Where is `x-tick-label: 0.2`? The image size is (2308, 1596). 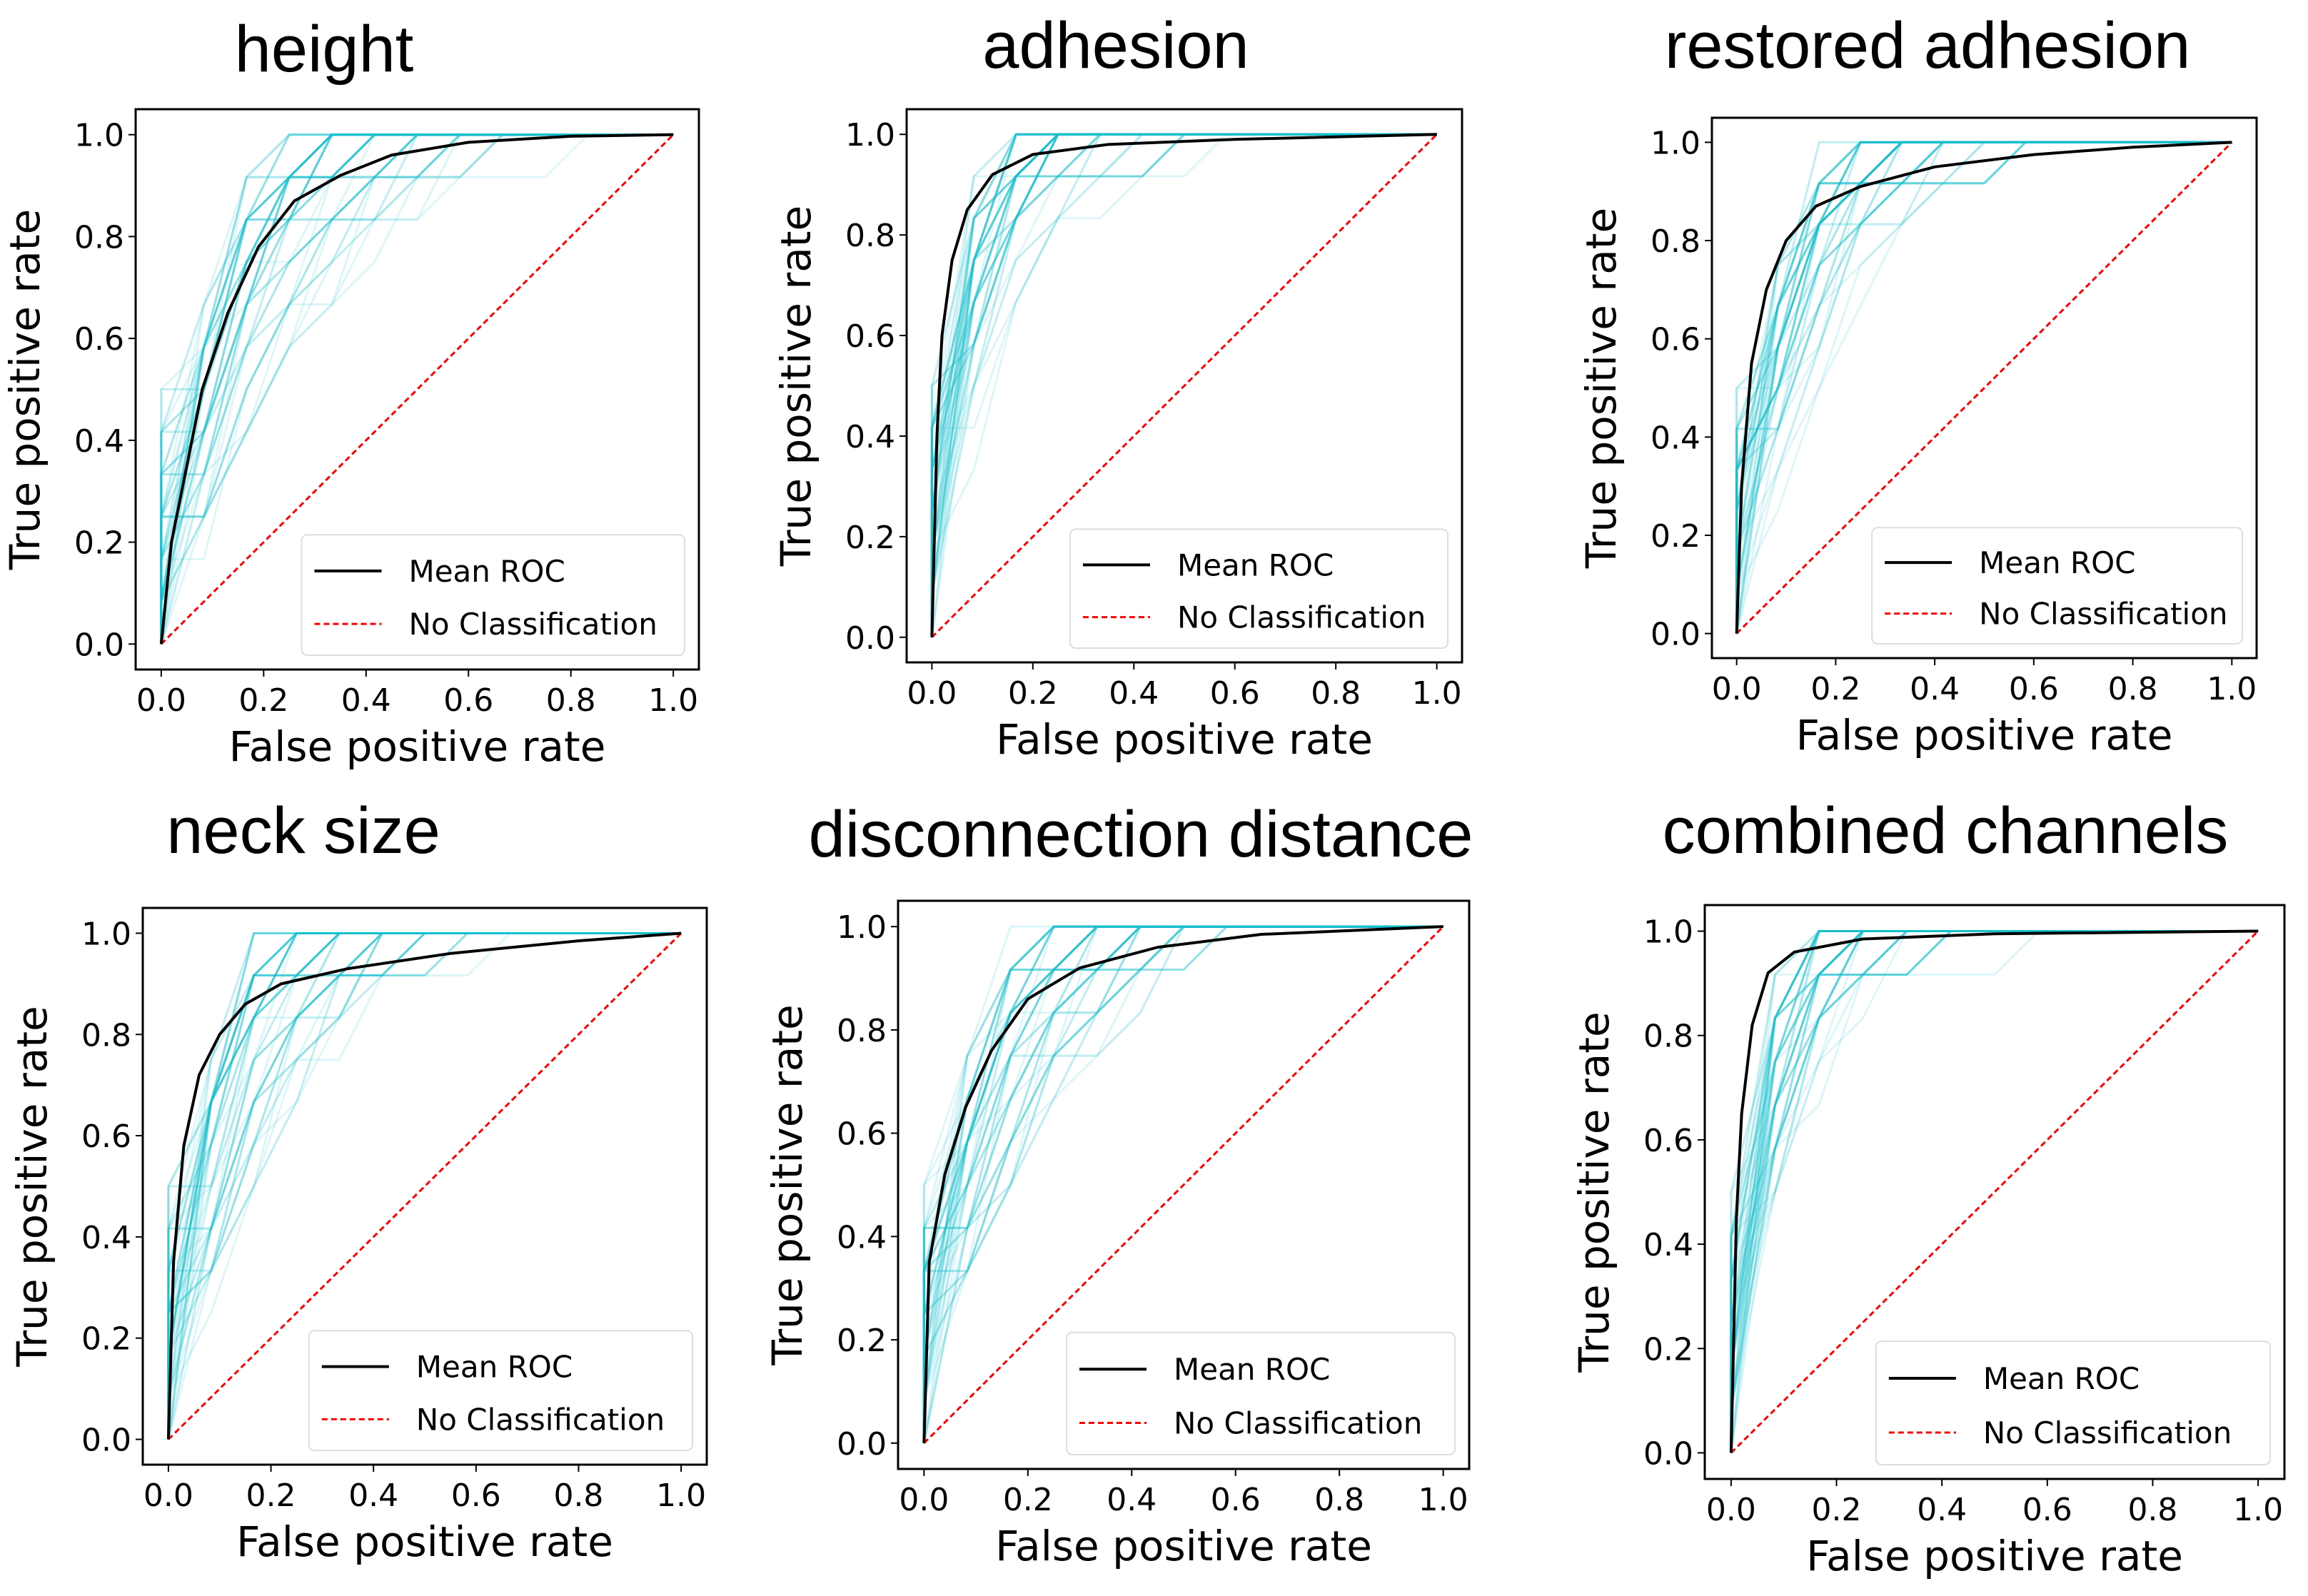 x-tick-label: 0.2 is located at coordinates (263, 700).